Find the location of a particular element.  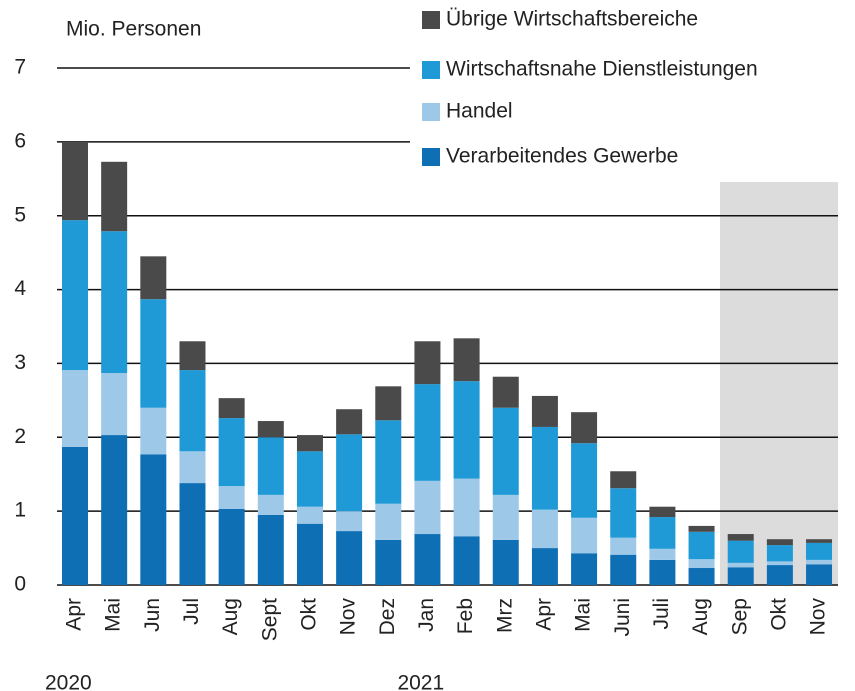

x-tick-label: Juni is located at coordinates (622, 617).